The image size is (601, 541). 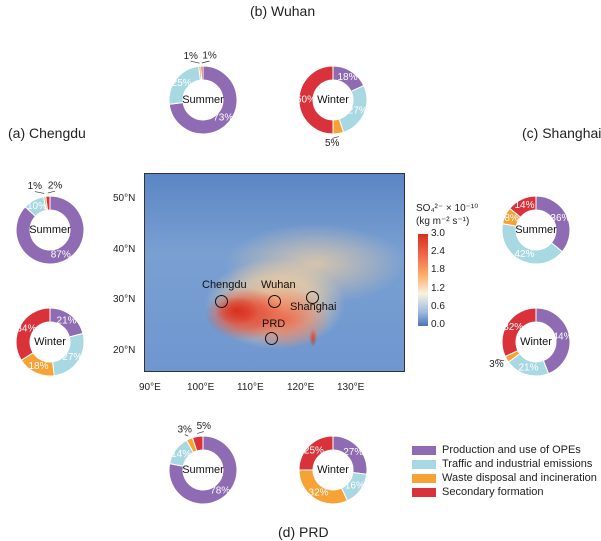 I want to click on site-marker-prd, so click(x=271, y=338).